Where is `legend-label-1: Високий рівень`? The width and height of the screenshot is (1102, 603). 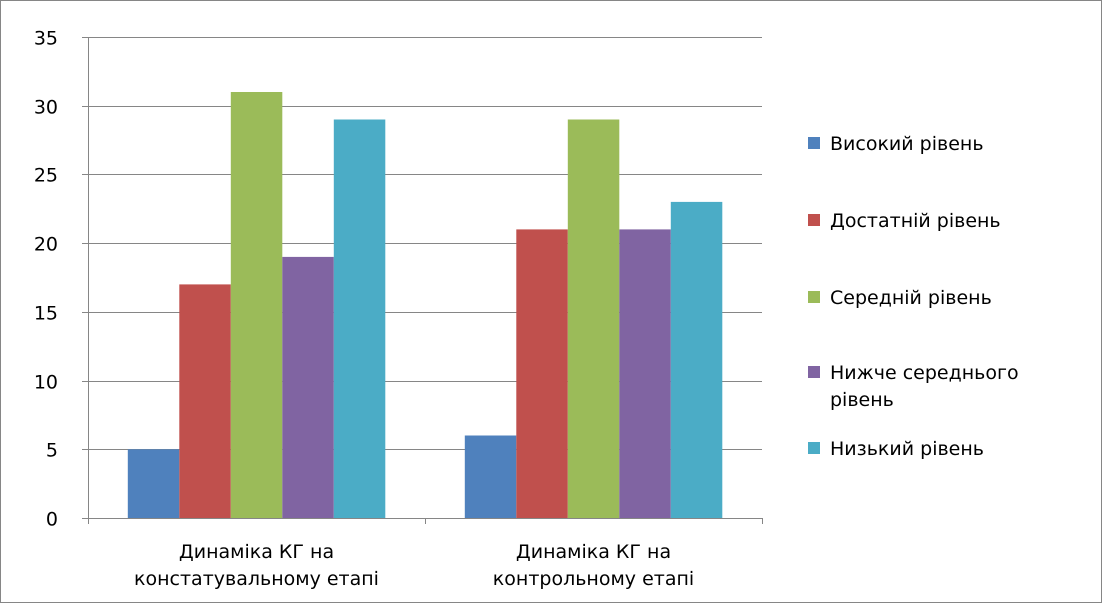 legend-label-1: Високий рівень is located at coordinates (907, 144).